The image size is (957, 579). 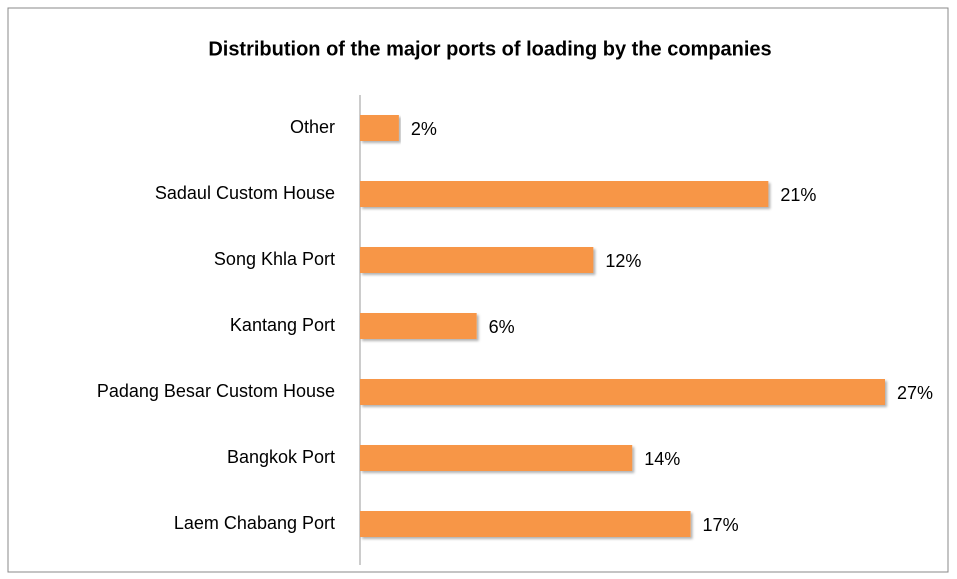 What do you see at coordinates (282, 325) in the screenshot?
I see `category-label: Kantang Port` at bounding box center [282, 325].